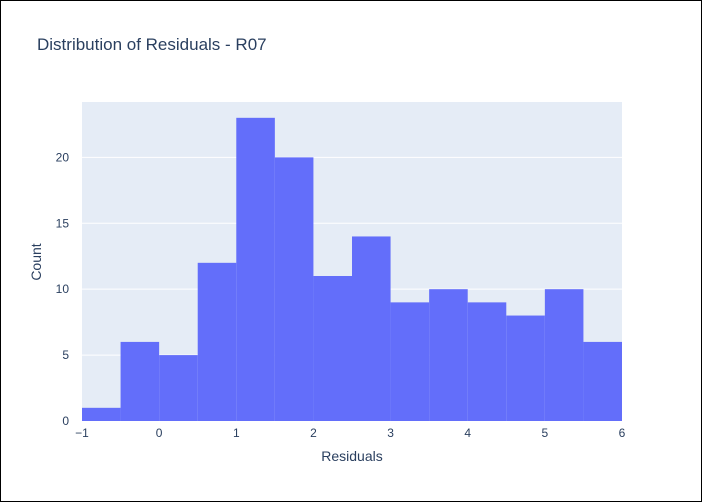 Image resolution: width=702 pixels, height=502 pixels. Describe the element at coordinates (352, 456) in the screenshot. I see `x-axis-label: Residuals` at that location.